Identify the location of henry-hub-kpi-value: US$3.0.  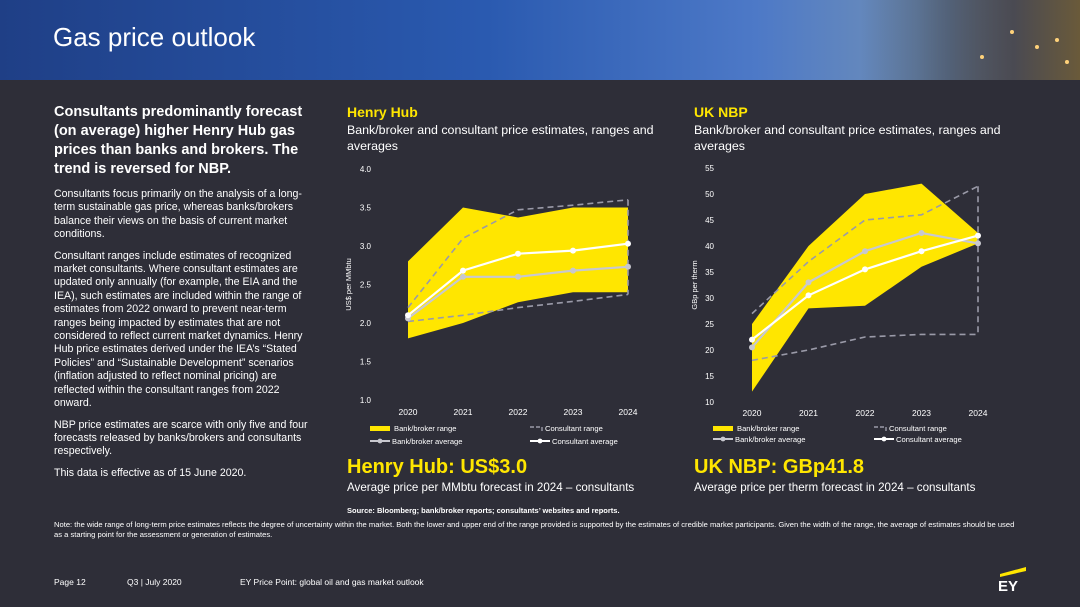
(494, 467).